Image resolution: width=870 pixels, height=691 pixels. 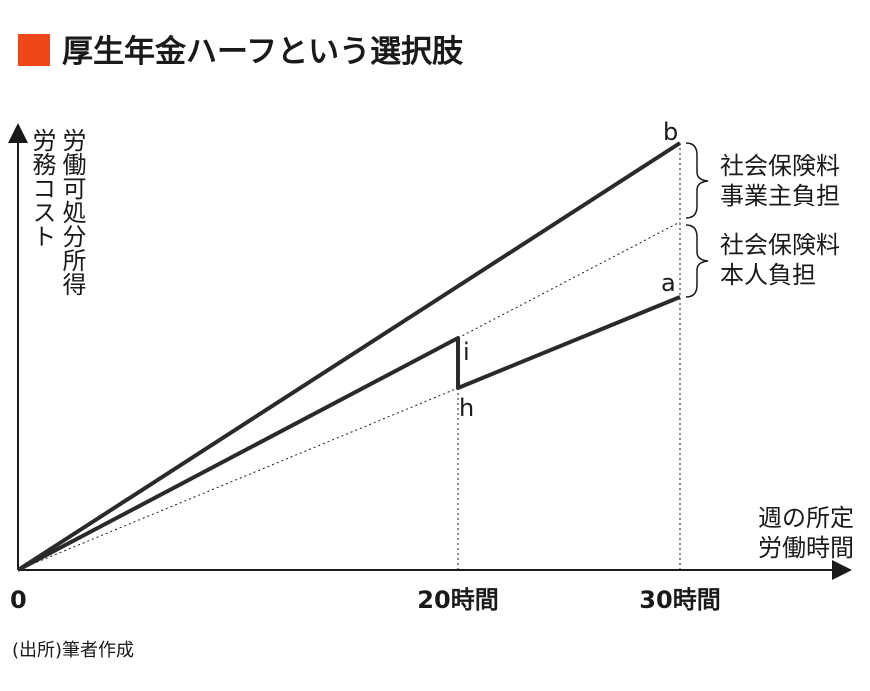 I want to click on bracket-label: 事業主負担, so click(x=780, y=196).